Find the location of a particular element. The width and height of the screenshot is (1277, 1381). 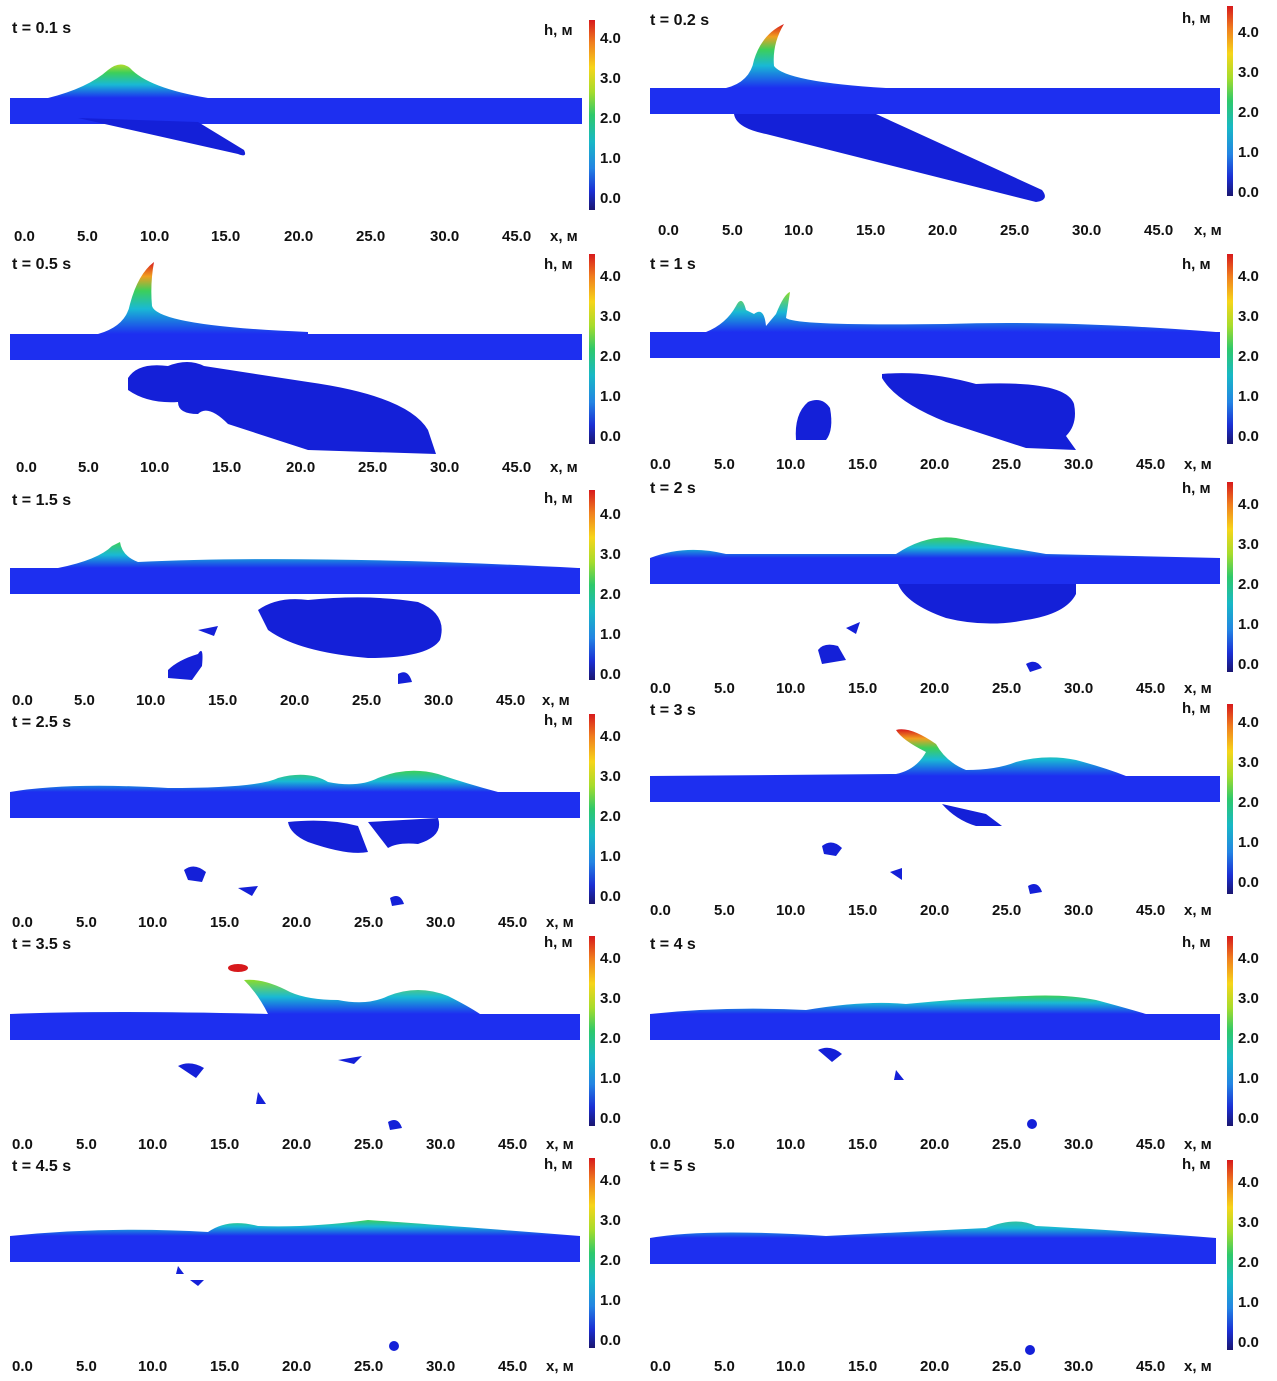

time-label: t = 4.5 s is located at coordinates (42, 1166).